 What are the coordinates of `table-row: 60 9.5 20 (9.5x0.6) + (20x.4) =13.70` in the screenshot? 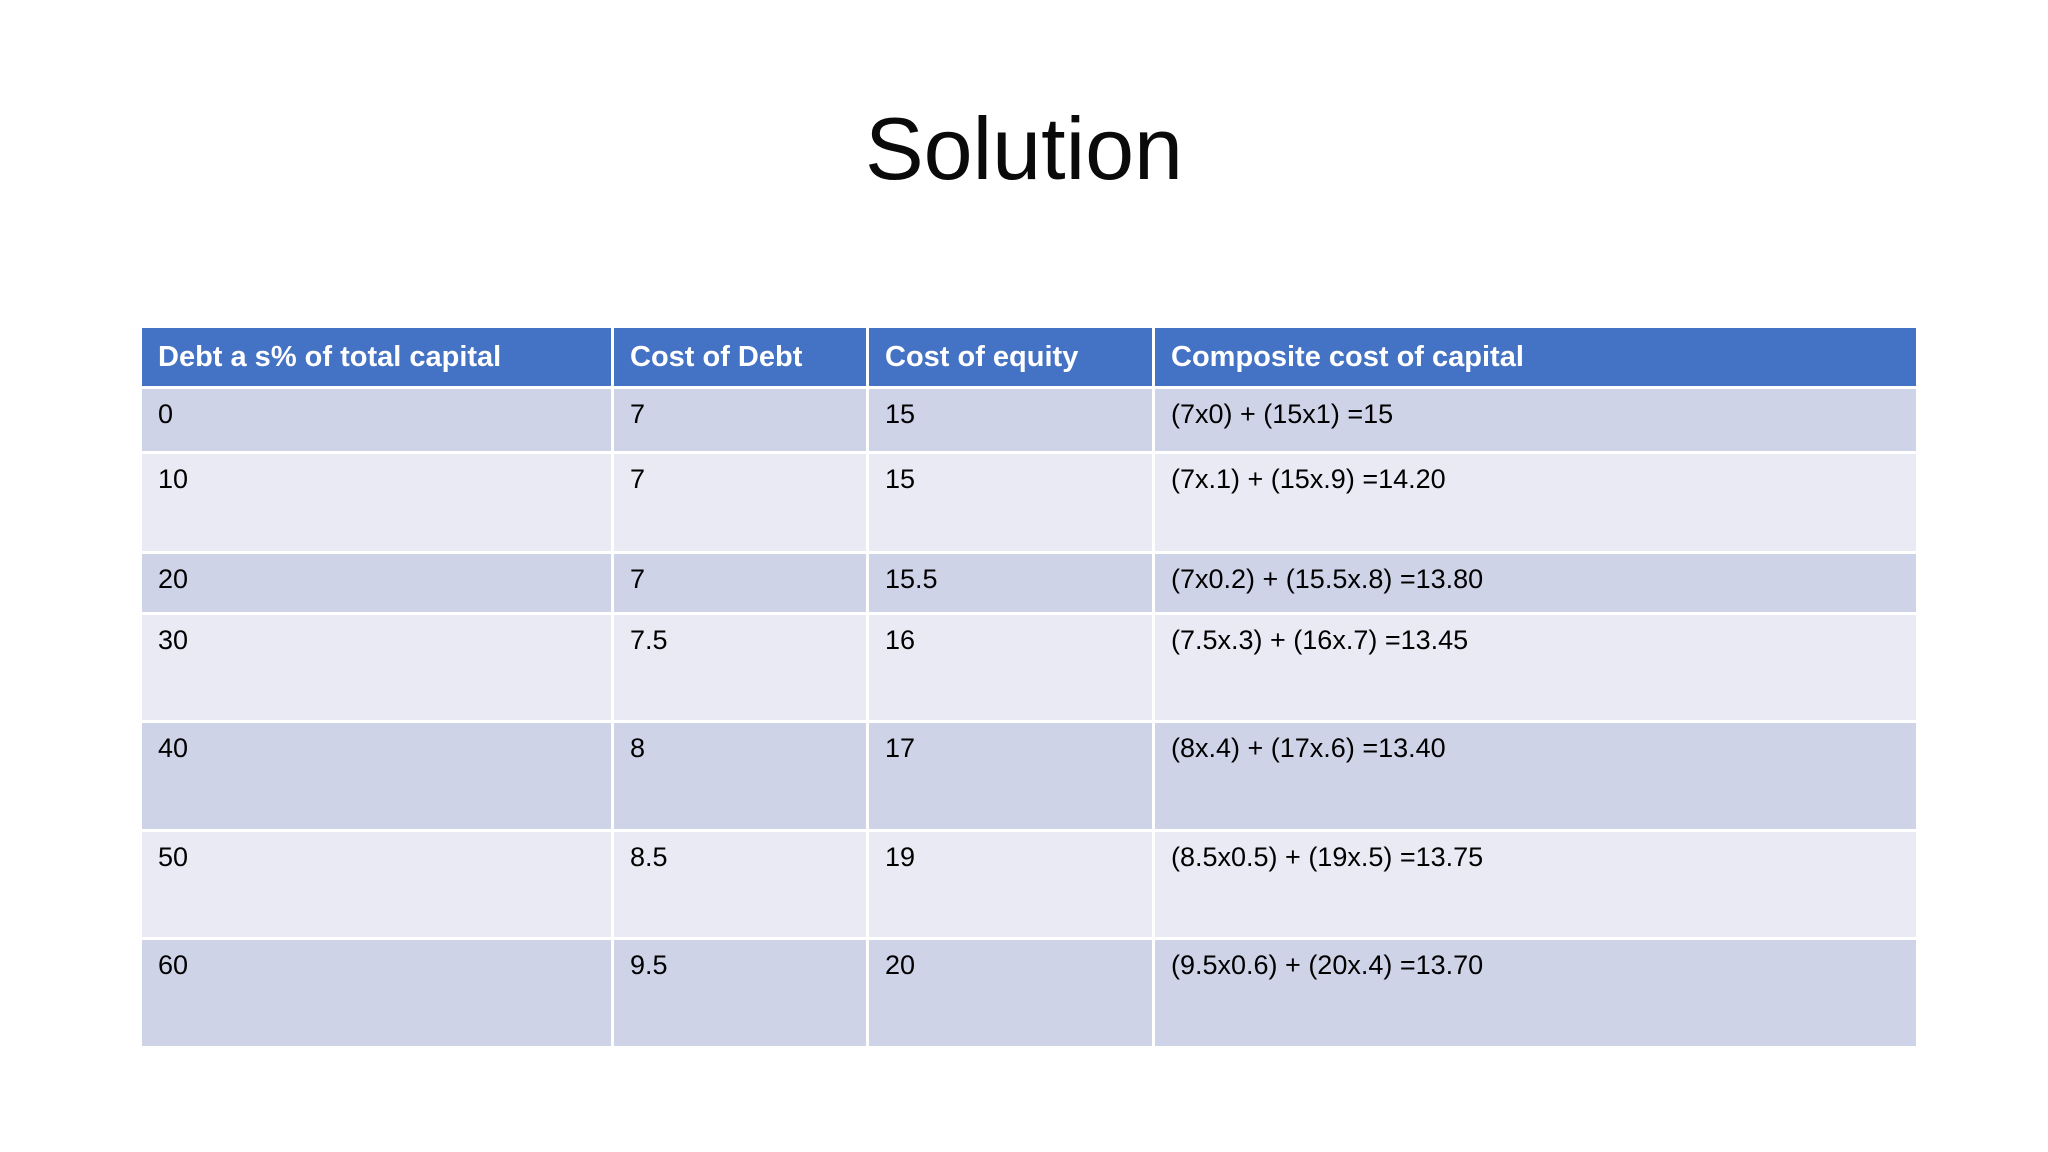 It's located at (1029, 993).